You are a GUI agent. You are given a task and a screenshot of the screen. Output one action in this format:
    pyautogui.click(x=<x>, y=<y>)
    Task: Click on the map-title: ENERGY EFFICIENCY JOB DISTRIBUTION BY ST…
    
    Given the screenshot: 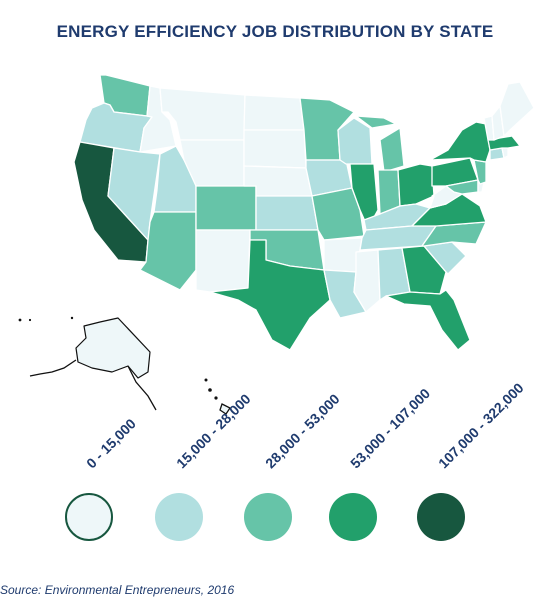 What is the action you would take?
    pyautogui.click(x=275, y=31)
    